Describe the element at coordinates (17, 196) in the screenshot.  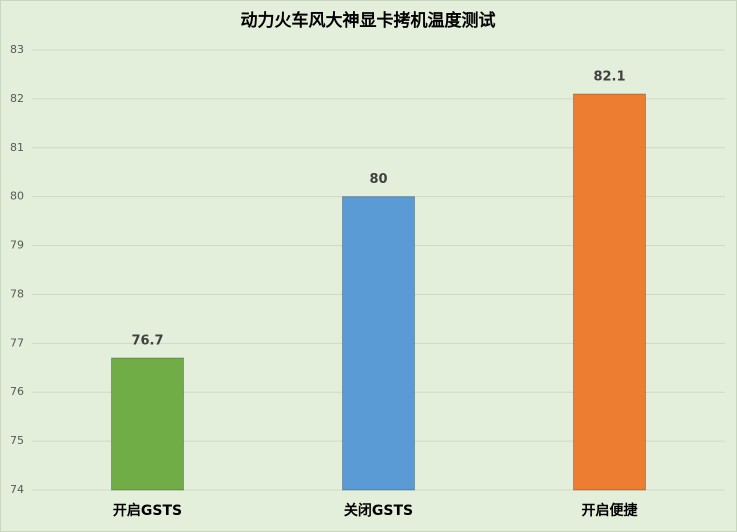
I see `y-tick-label: 80` at that location.